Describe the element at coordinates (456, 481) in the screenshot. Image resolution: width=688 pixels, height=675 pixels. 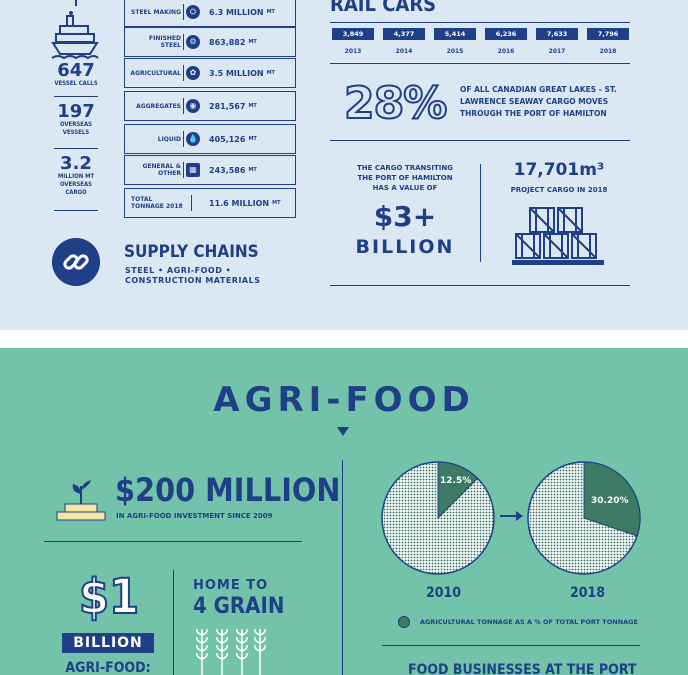
I see `pie-label-2010: 12.5%` at that location.